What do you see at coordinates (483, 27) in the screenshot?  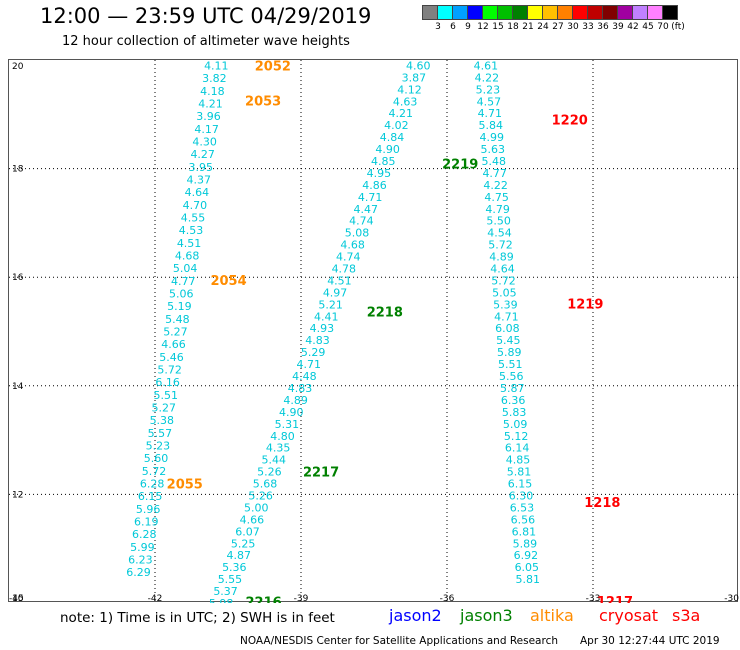 I see `color-scale-label: 12` at bounding box center [483, 27].